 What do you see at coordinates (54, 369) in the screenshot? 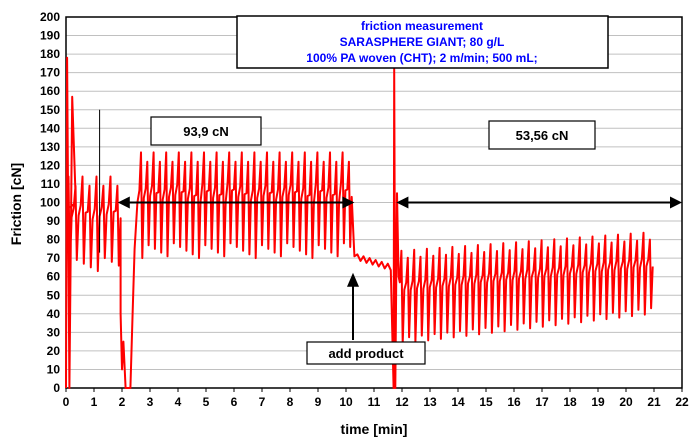
I see `y-tick-label: 10` at bounding box center [54, 369].